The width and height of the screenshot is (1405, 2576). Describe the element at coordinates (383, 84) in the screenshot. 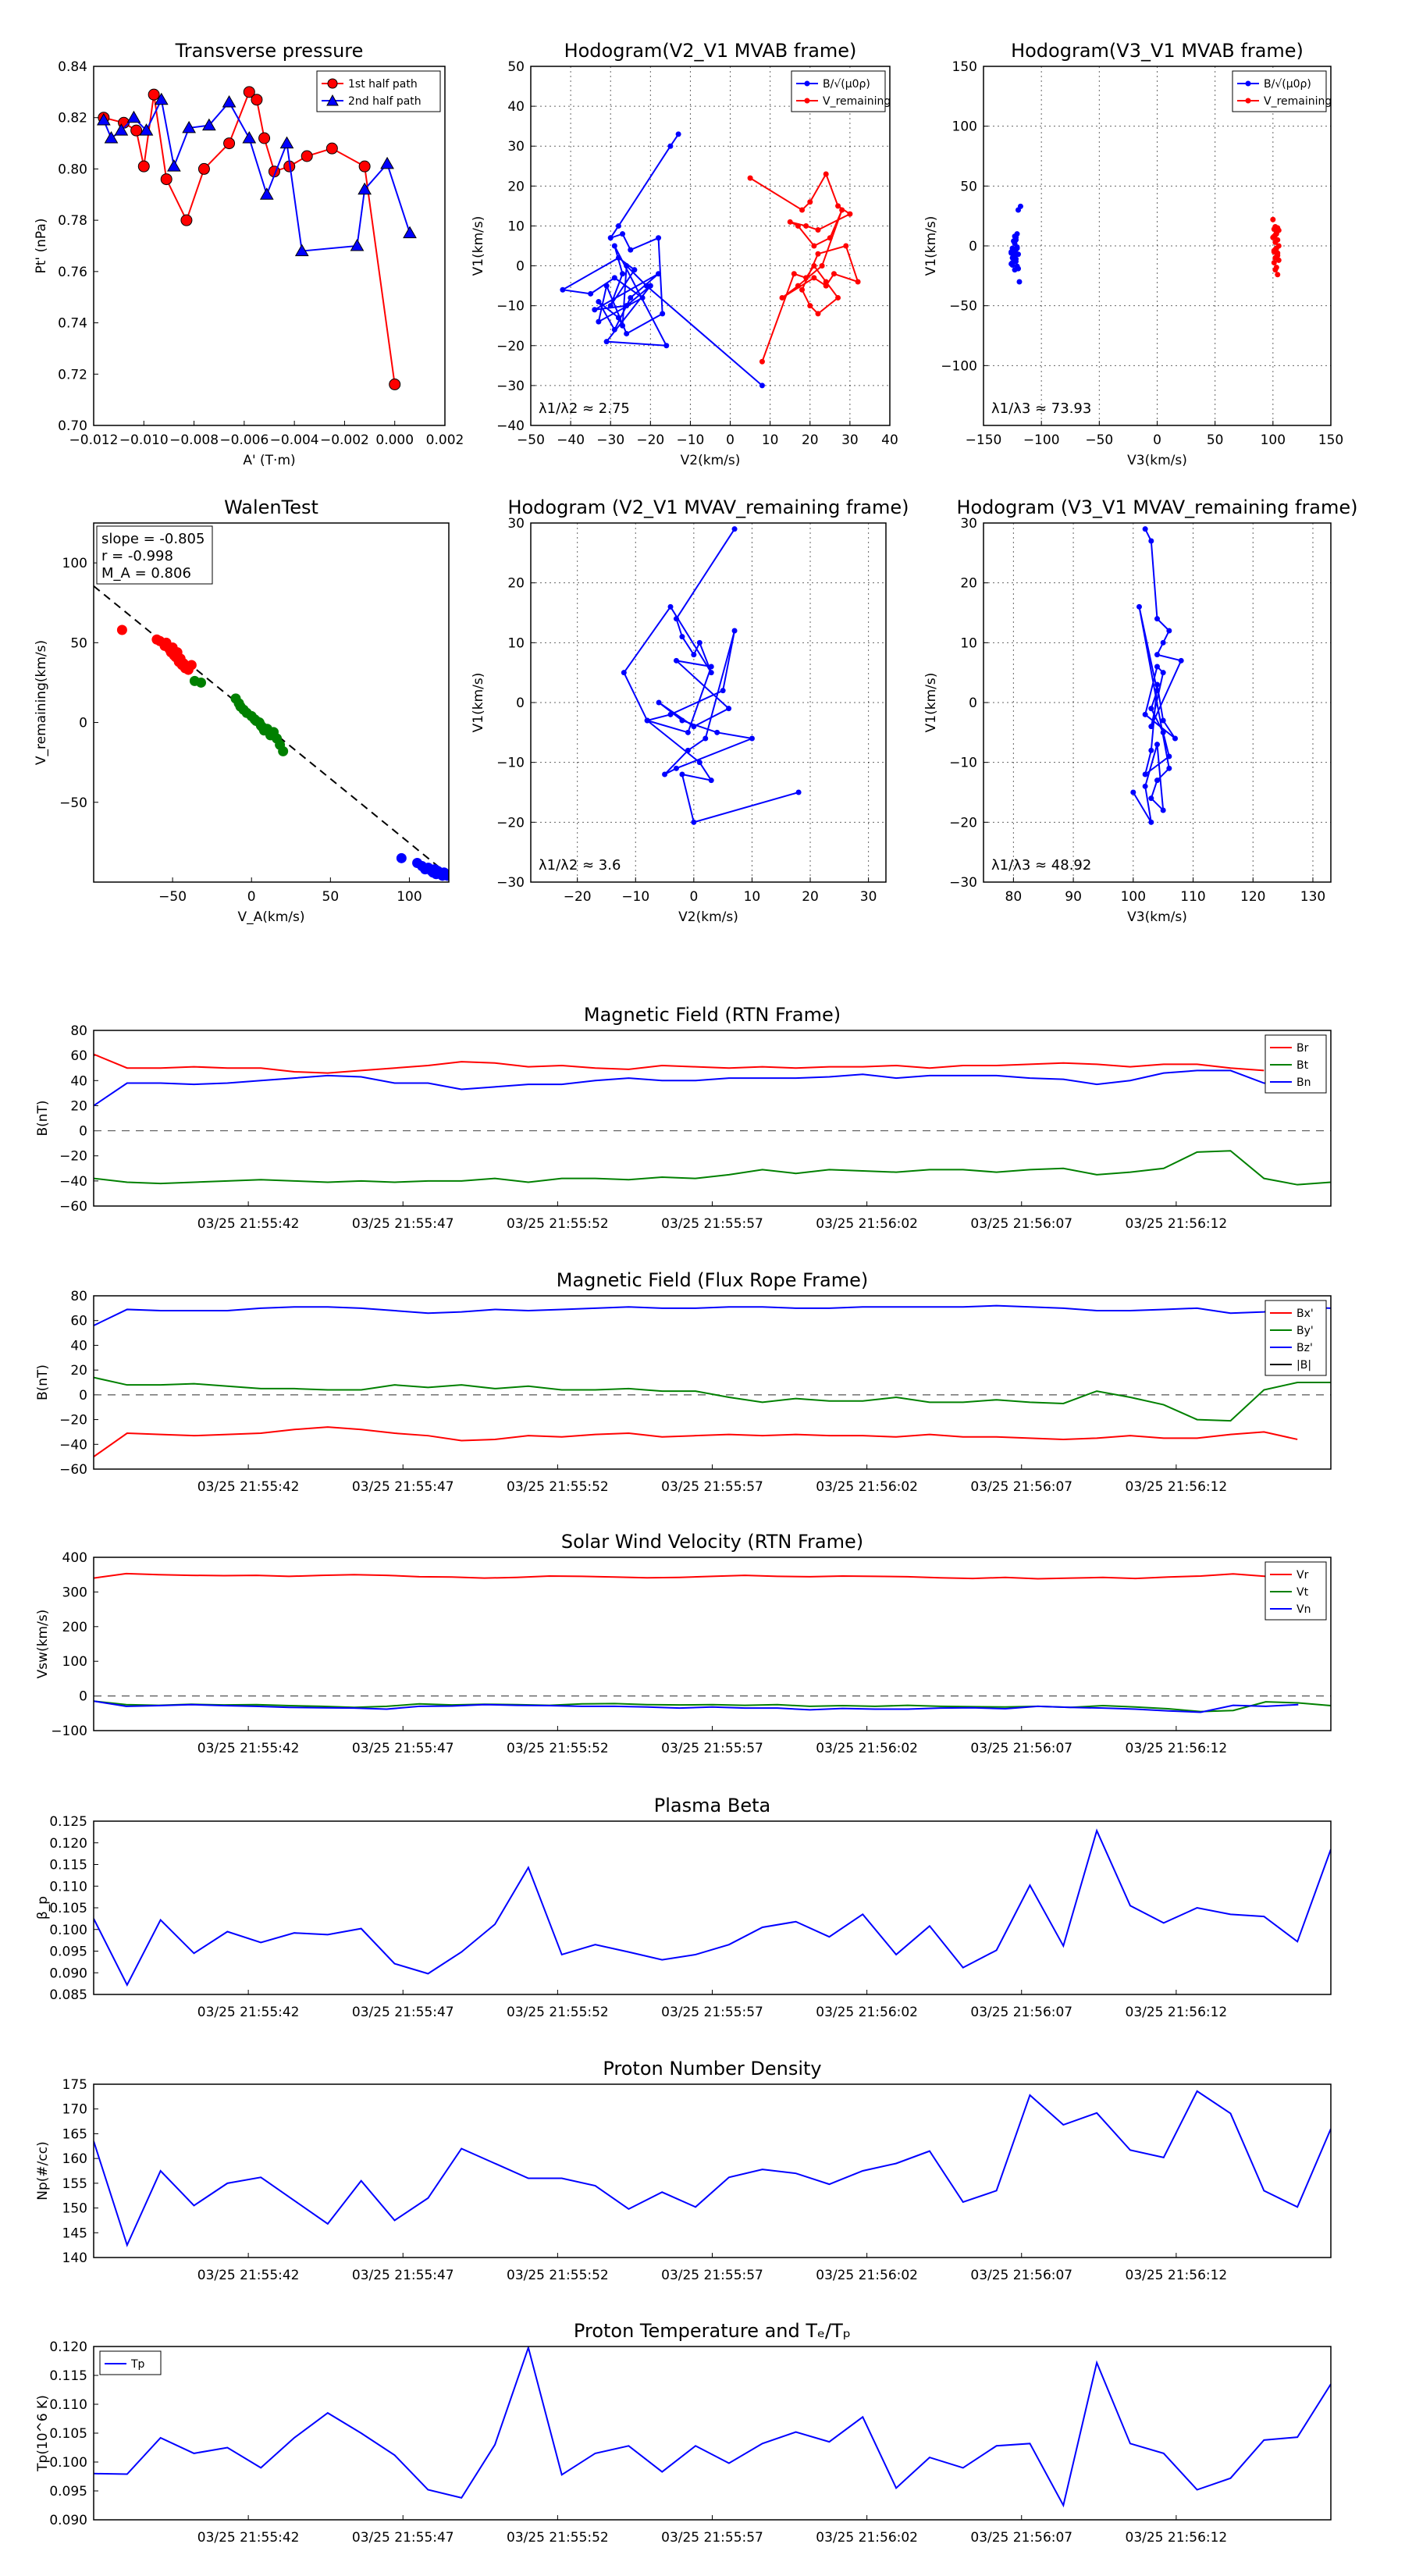

I see `legend-label: 1st half path` at that location.